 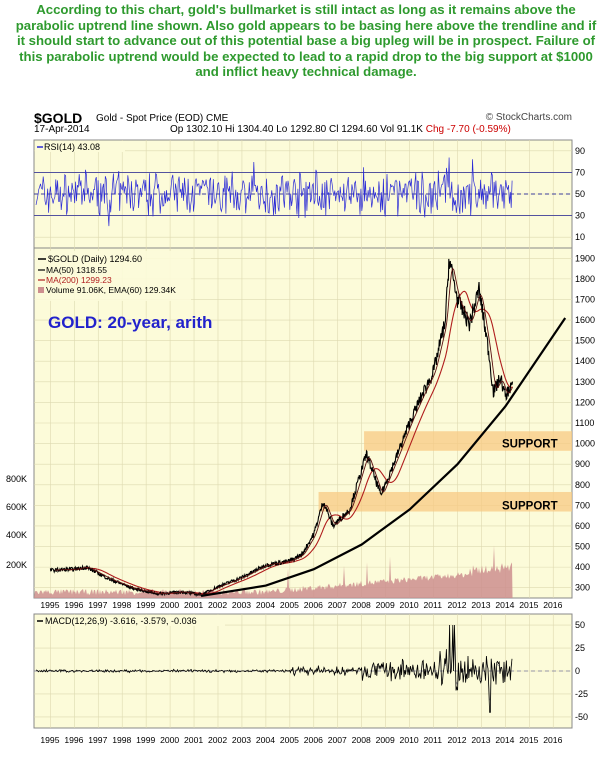 What do you see at coordinates (241, 605) in the screenshot?
I see `x-tick-label: 2003` at bounding box center [241, 605].